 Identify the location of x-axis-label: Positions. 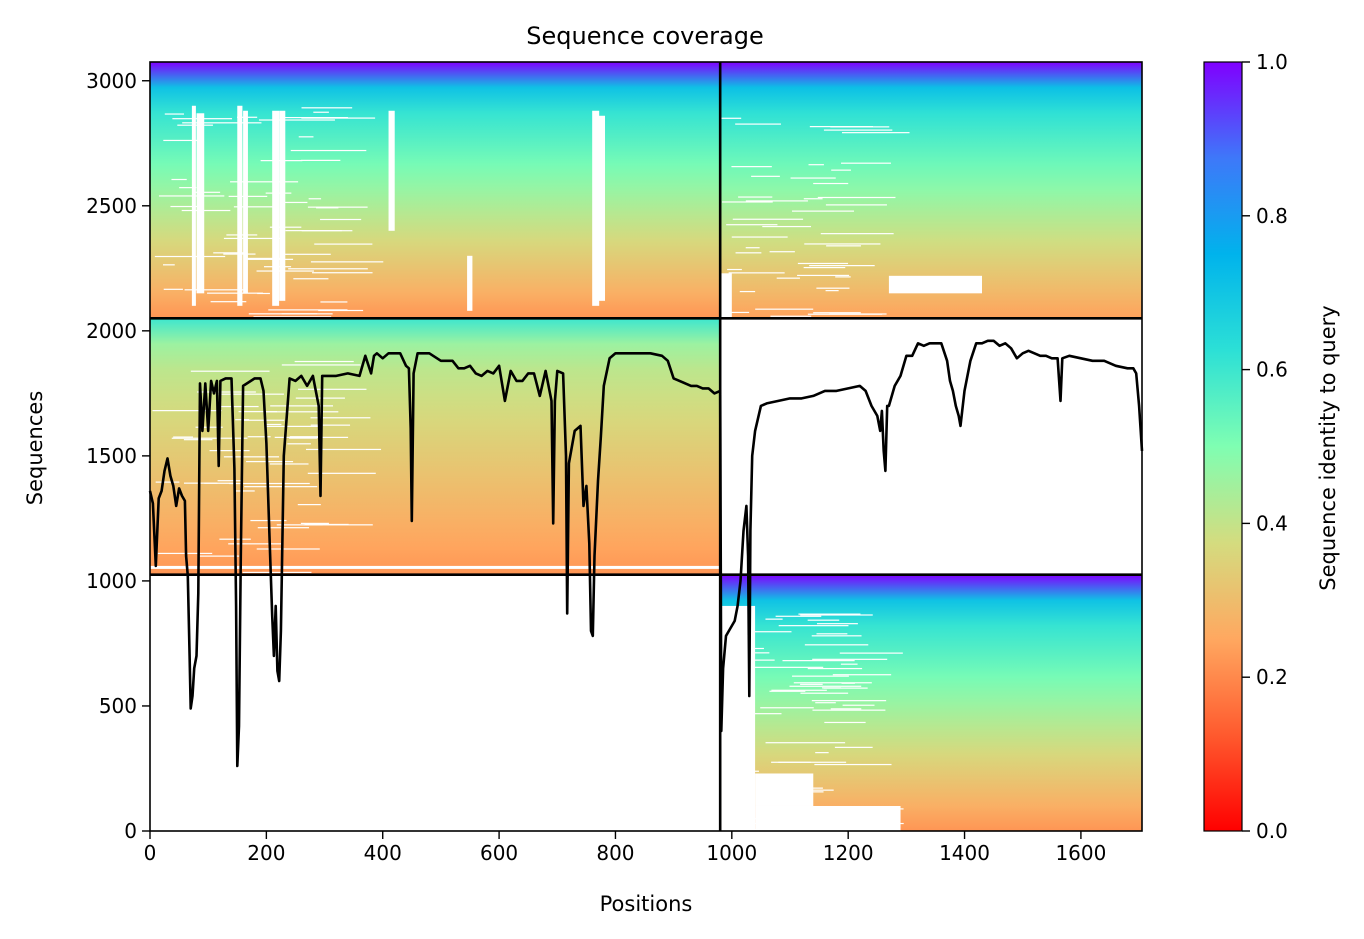
(646, 904).